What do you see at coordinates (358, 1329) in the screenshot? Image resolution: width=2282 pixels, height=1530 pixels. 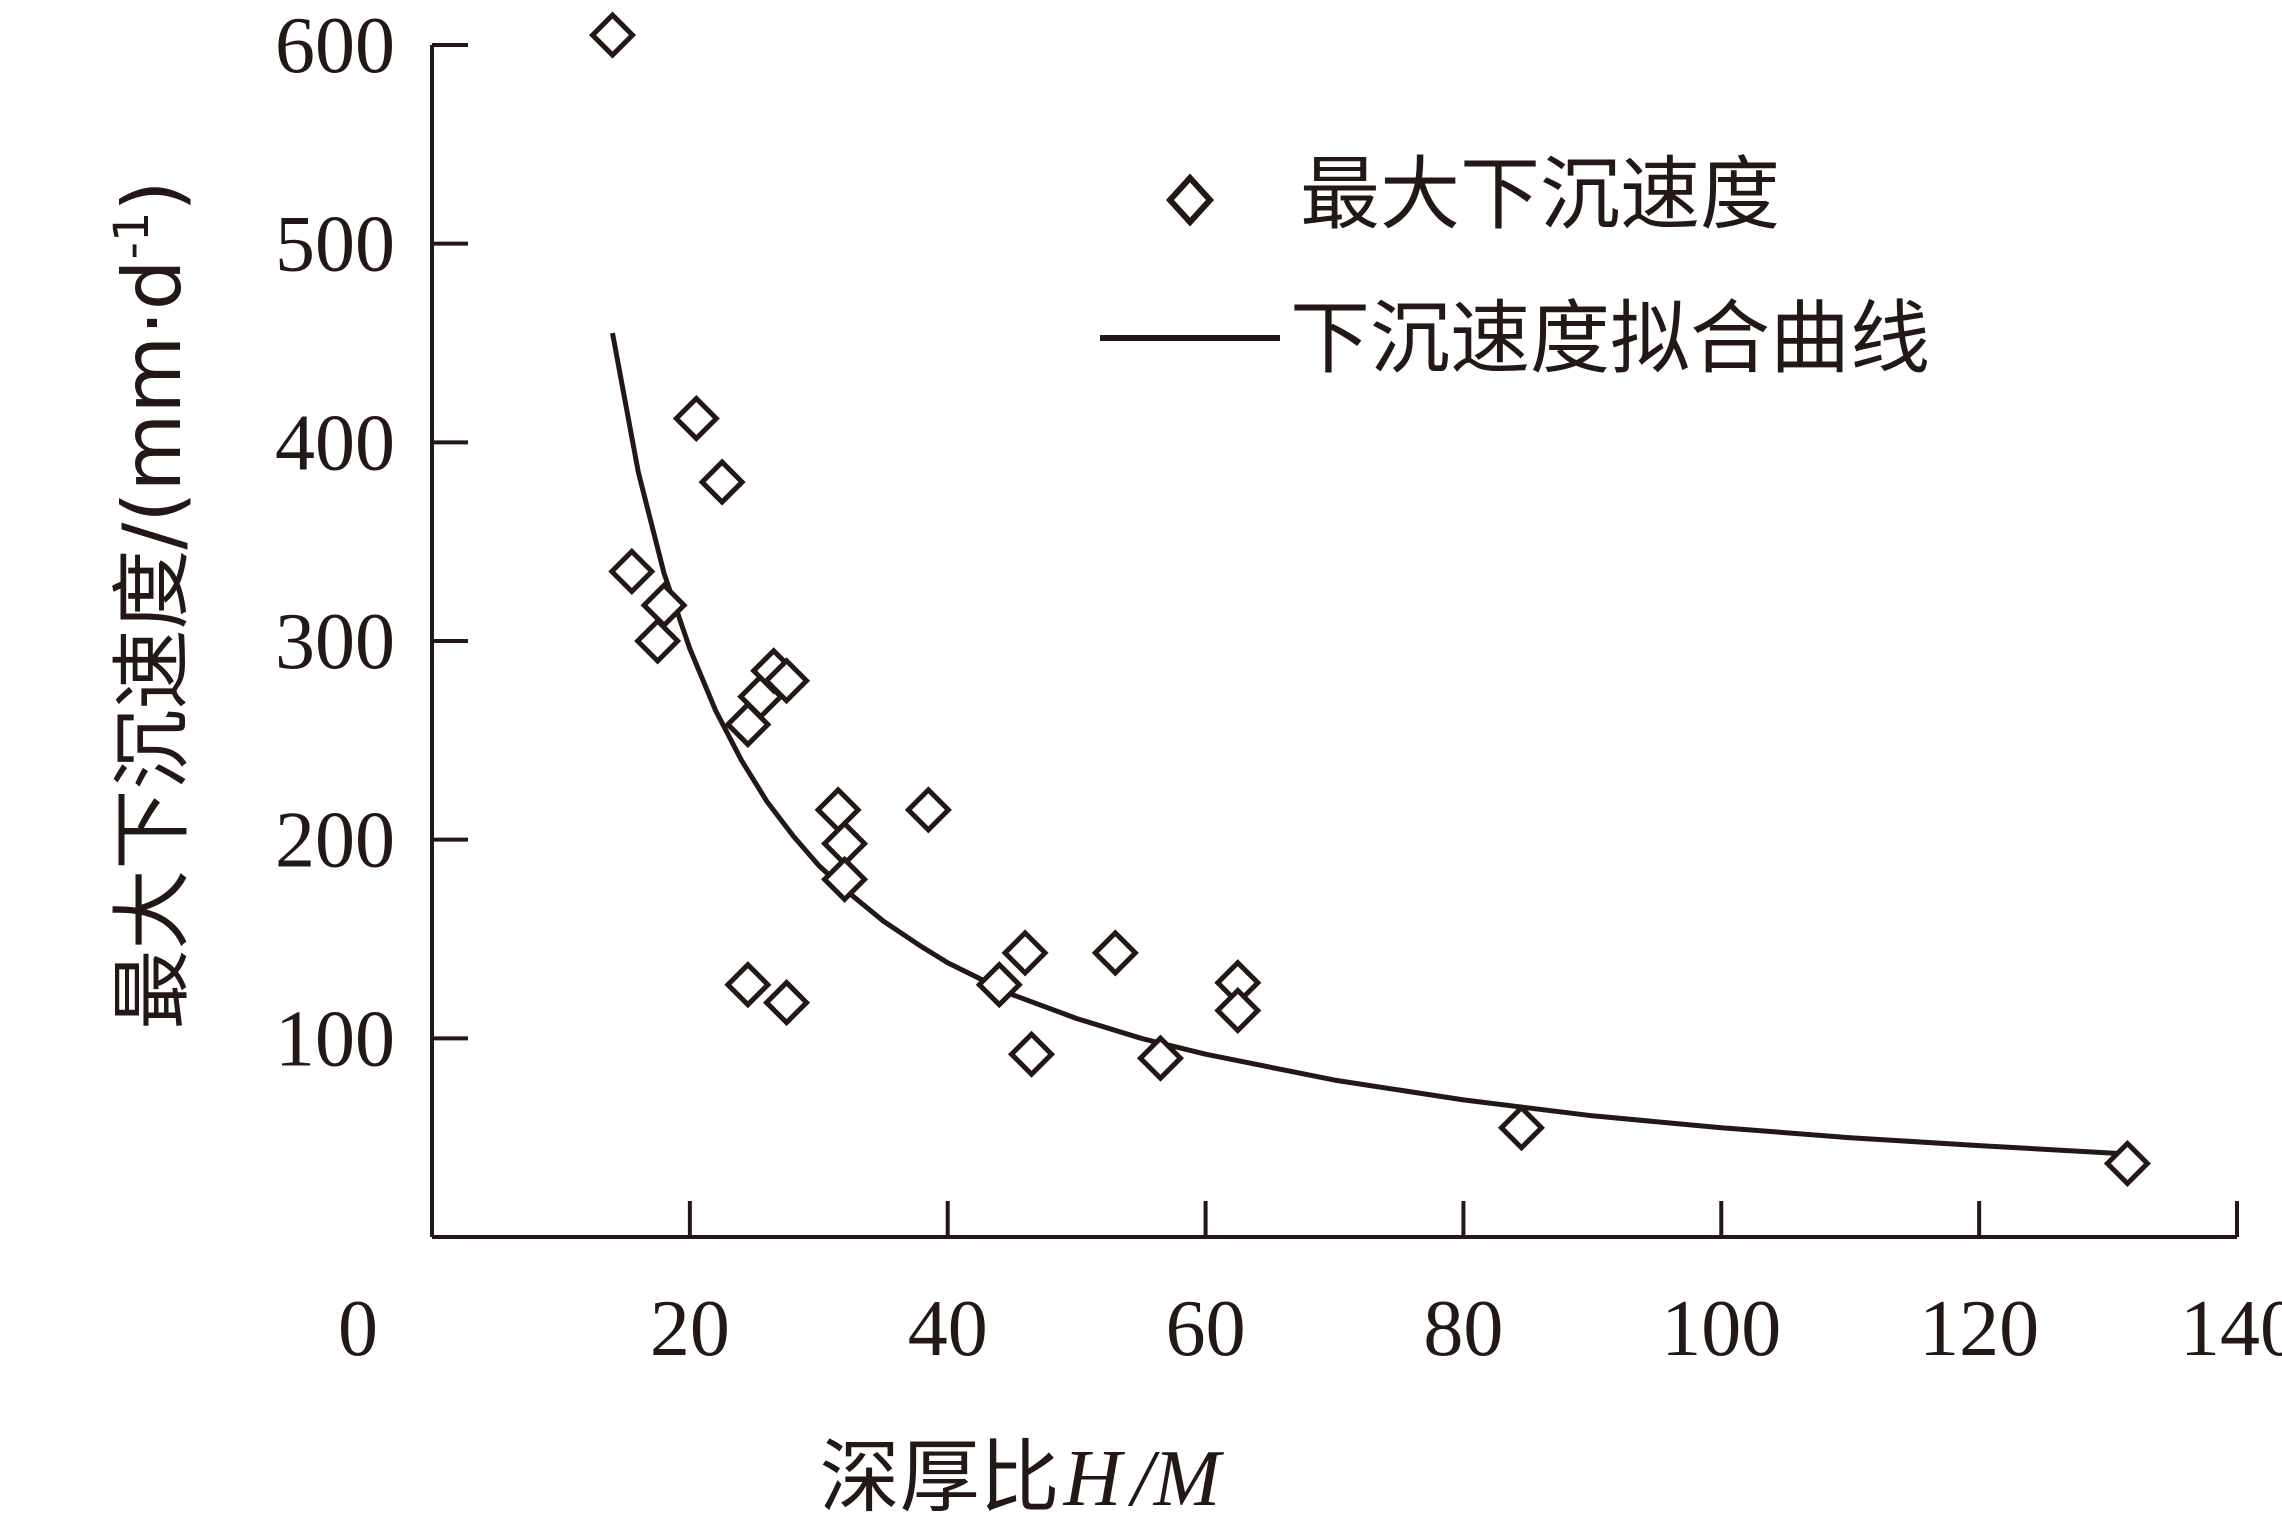 I see `origin-label: 0` at bounding box center [358, 1329].